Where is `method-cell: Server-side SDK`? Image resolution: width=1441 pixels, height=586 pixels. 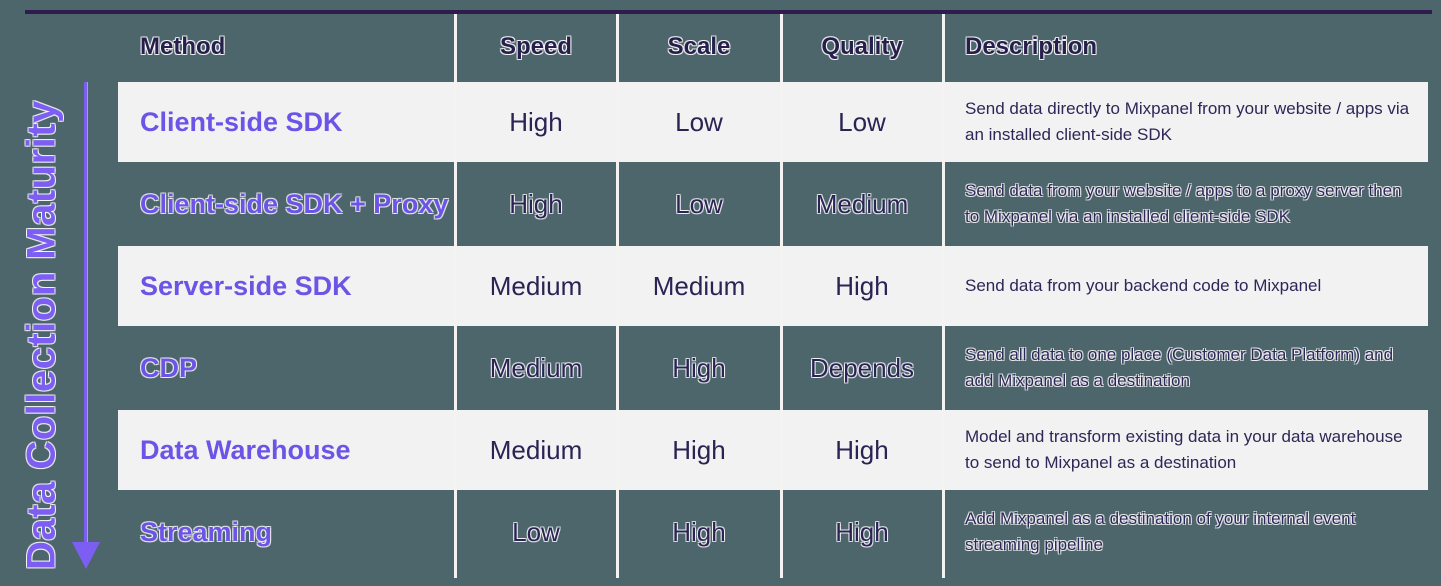 method-cell: Server-side SDK is located at coordinates (246, 285).